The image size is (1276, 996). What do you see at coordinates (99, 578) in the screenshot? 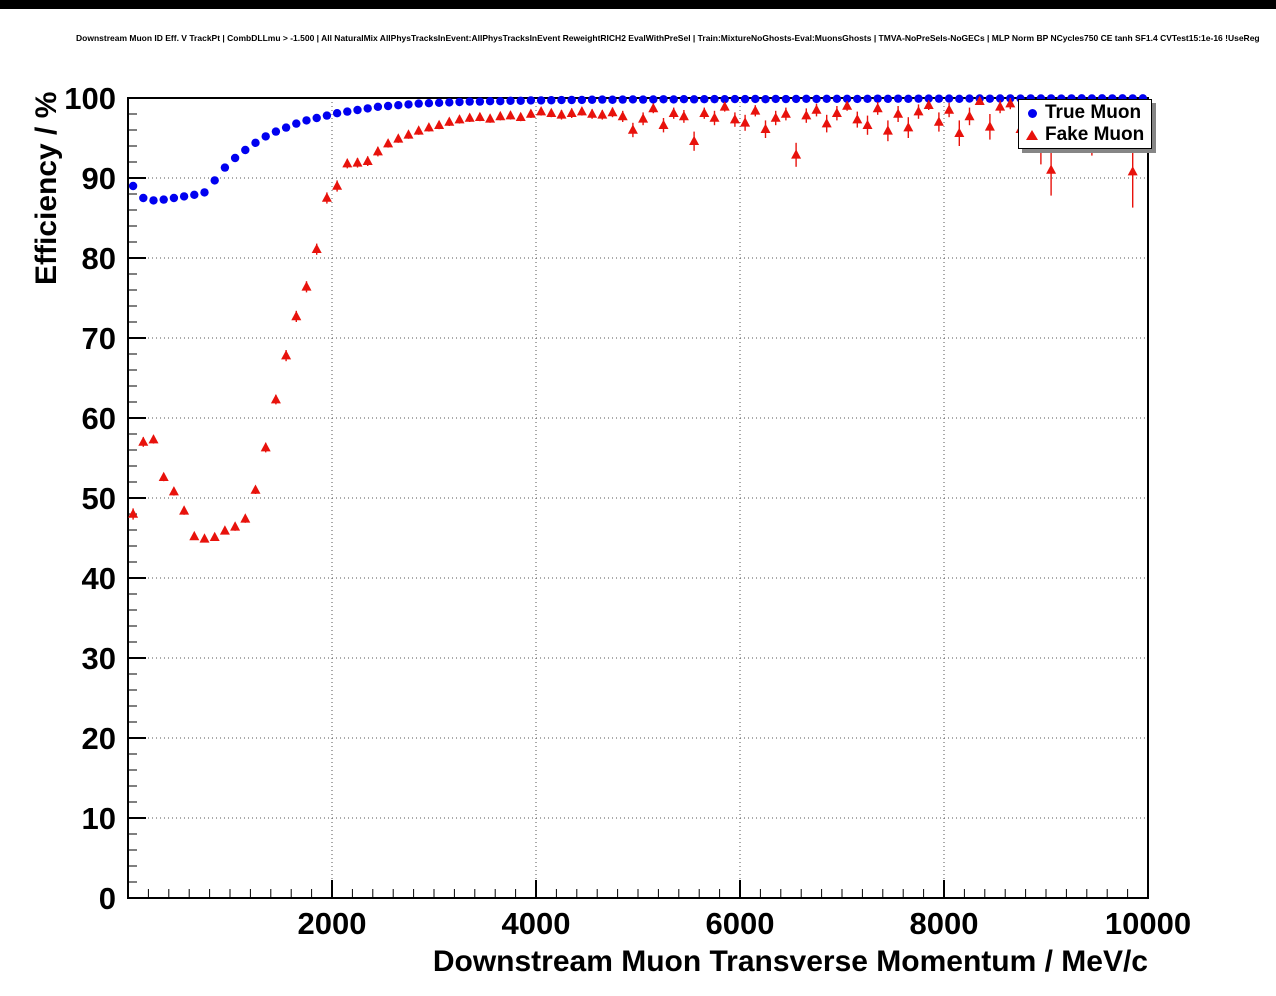
I see `y-tick-label: 40` at bounding box center [99, 578].